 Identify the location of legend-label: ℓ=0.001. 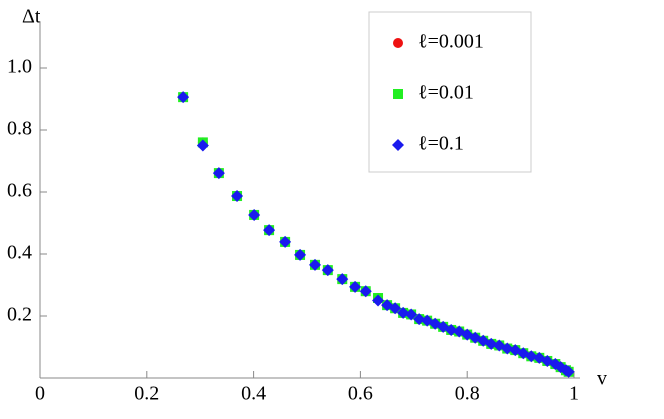
(451, 42).